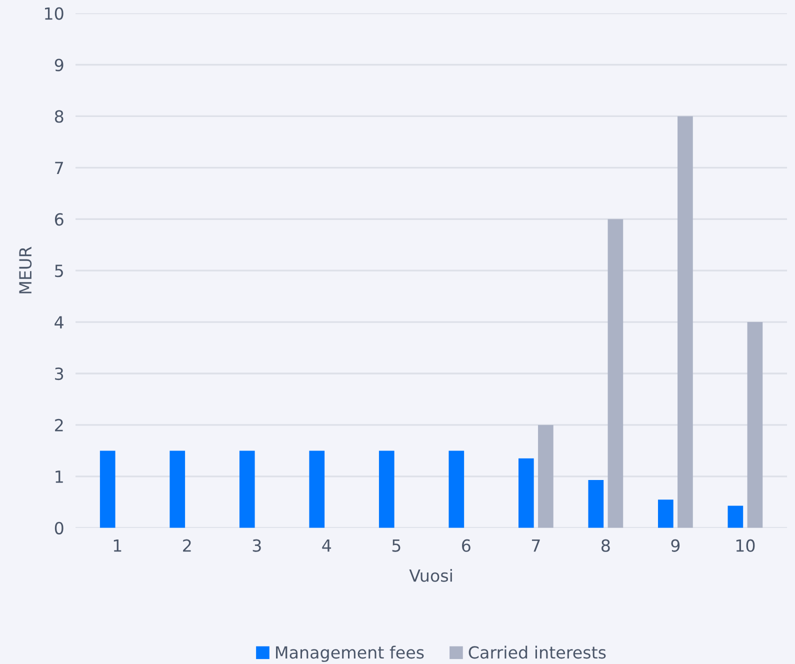  Describe the element at coordinates (466, 545) in the screenshot. I see `x-tick-label: 6` at that location.